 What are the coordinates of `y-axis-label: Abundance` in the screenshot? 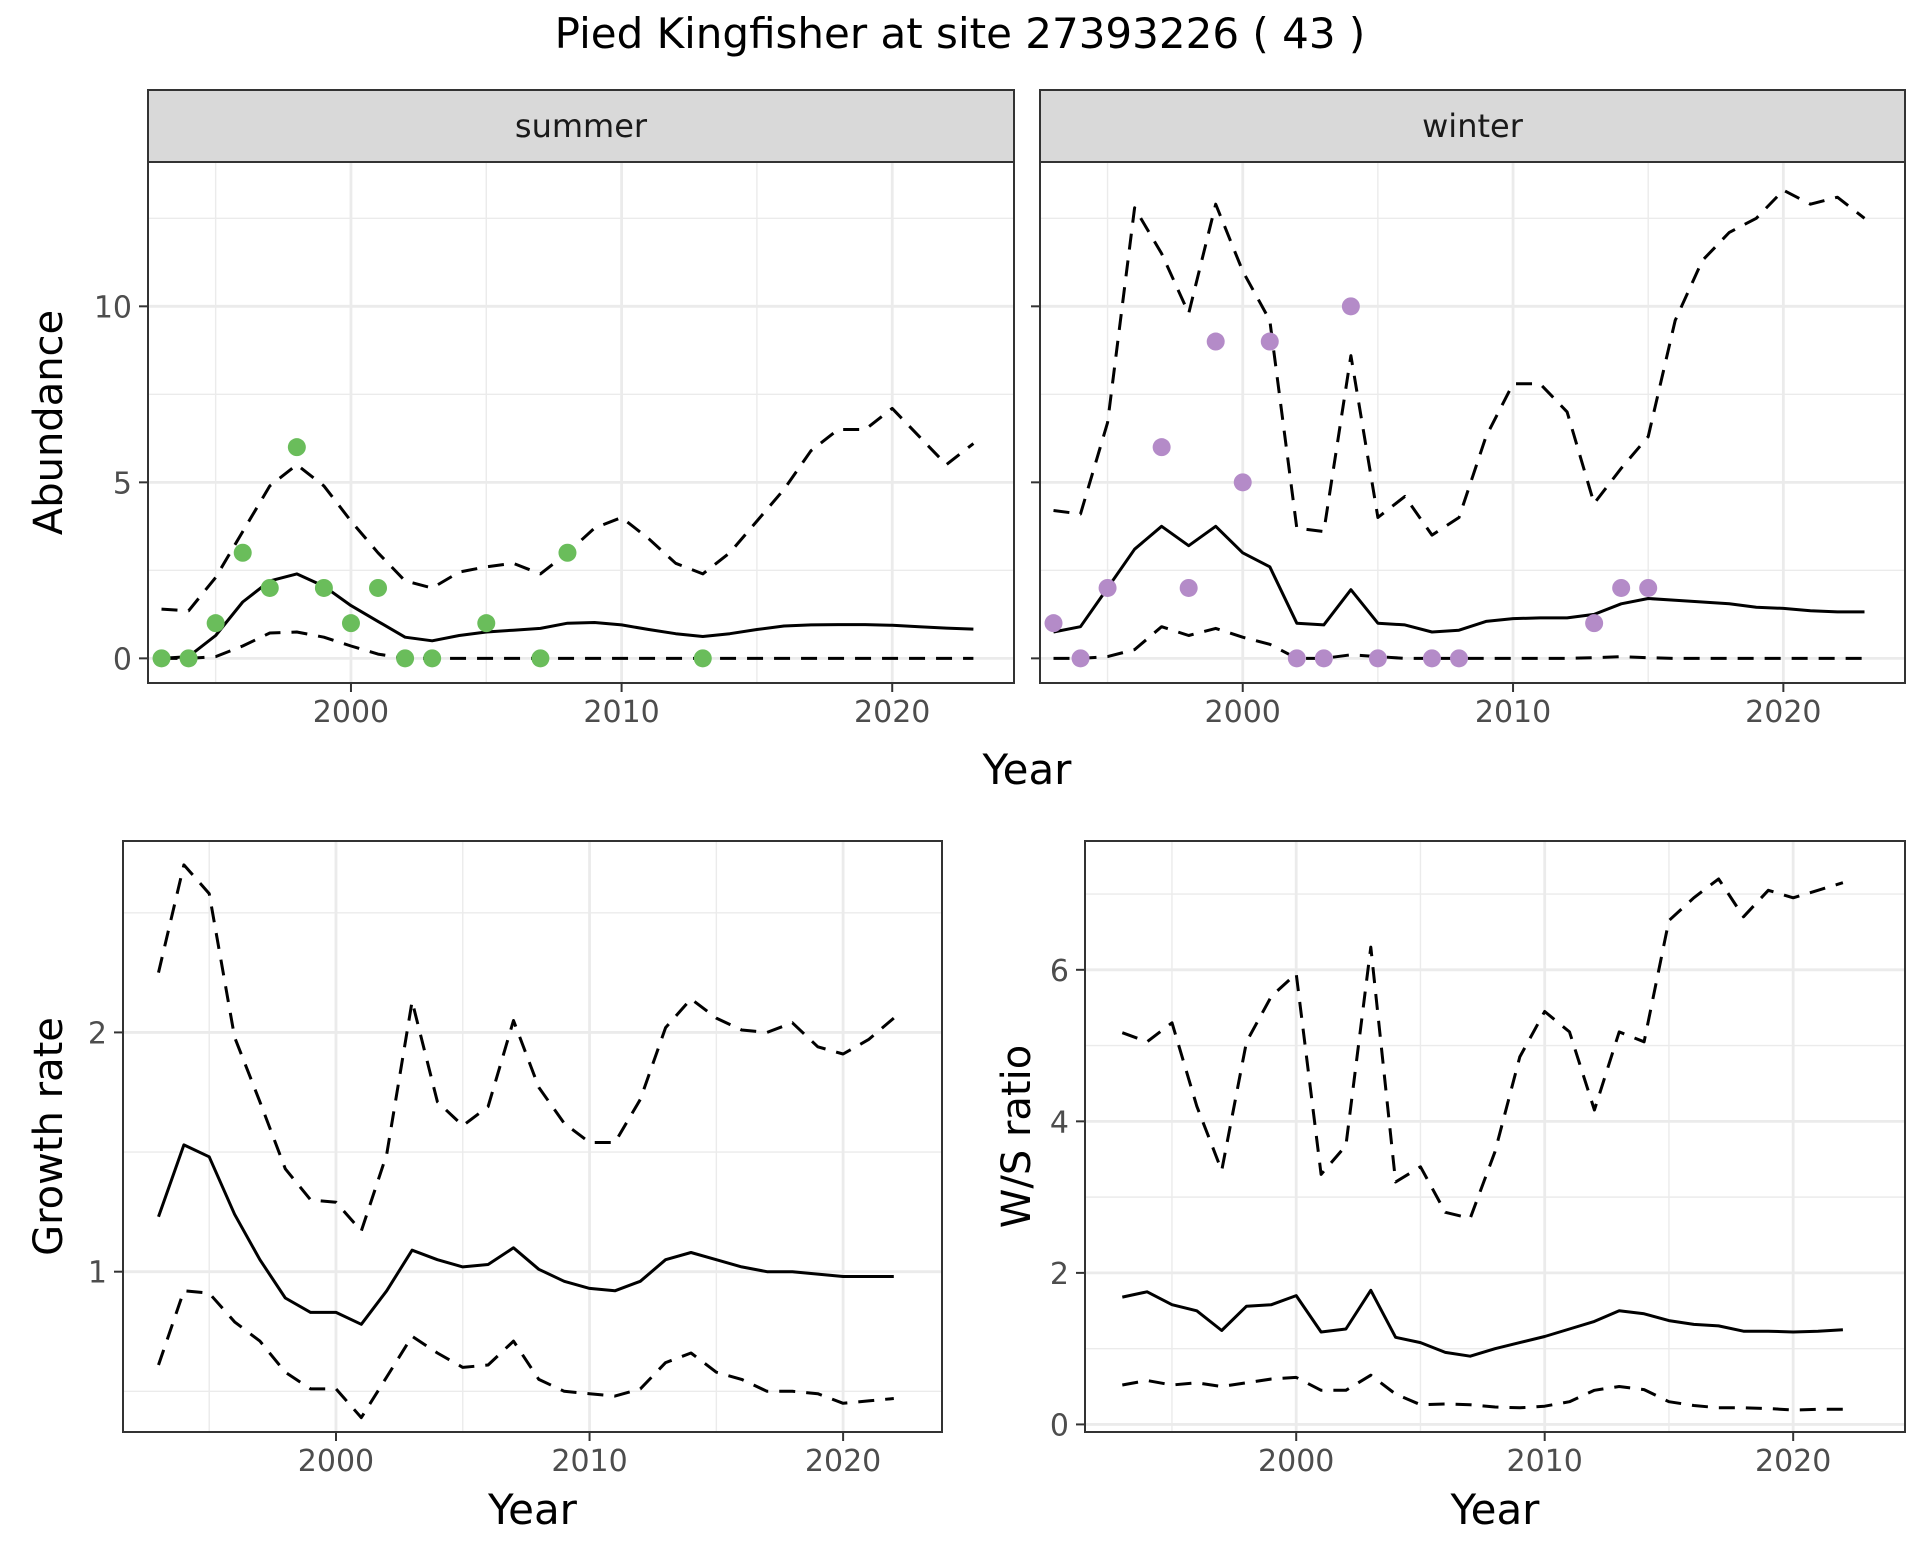 It's located at (49, 422).